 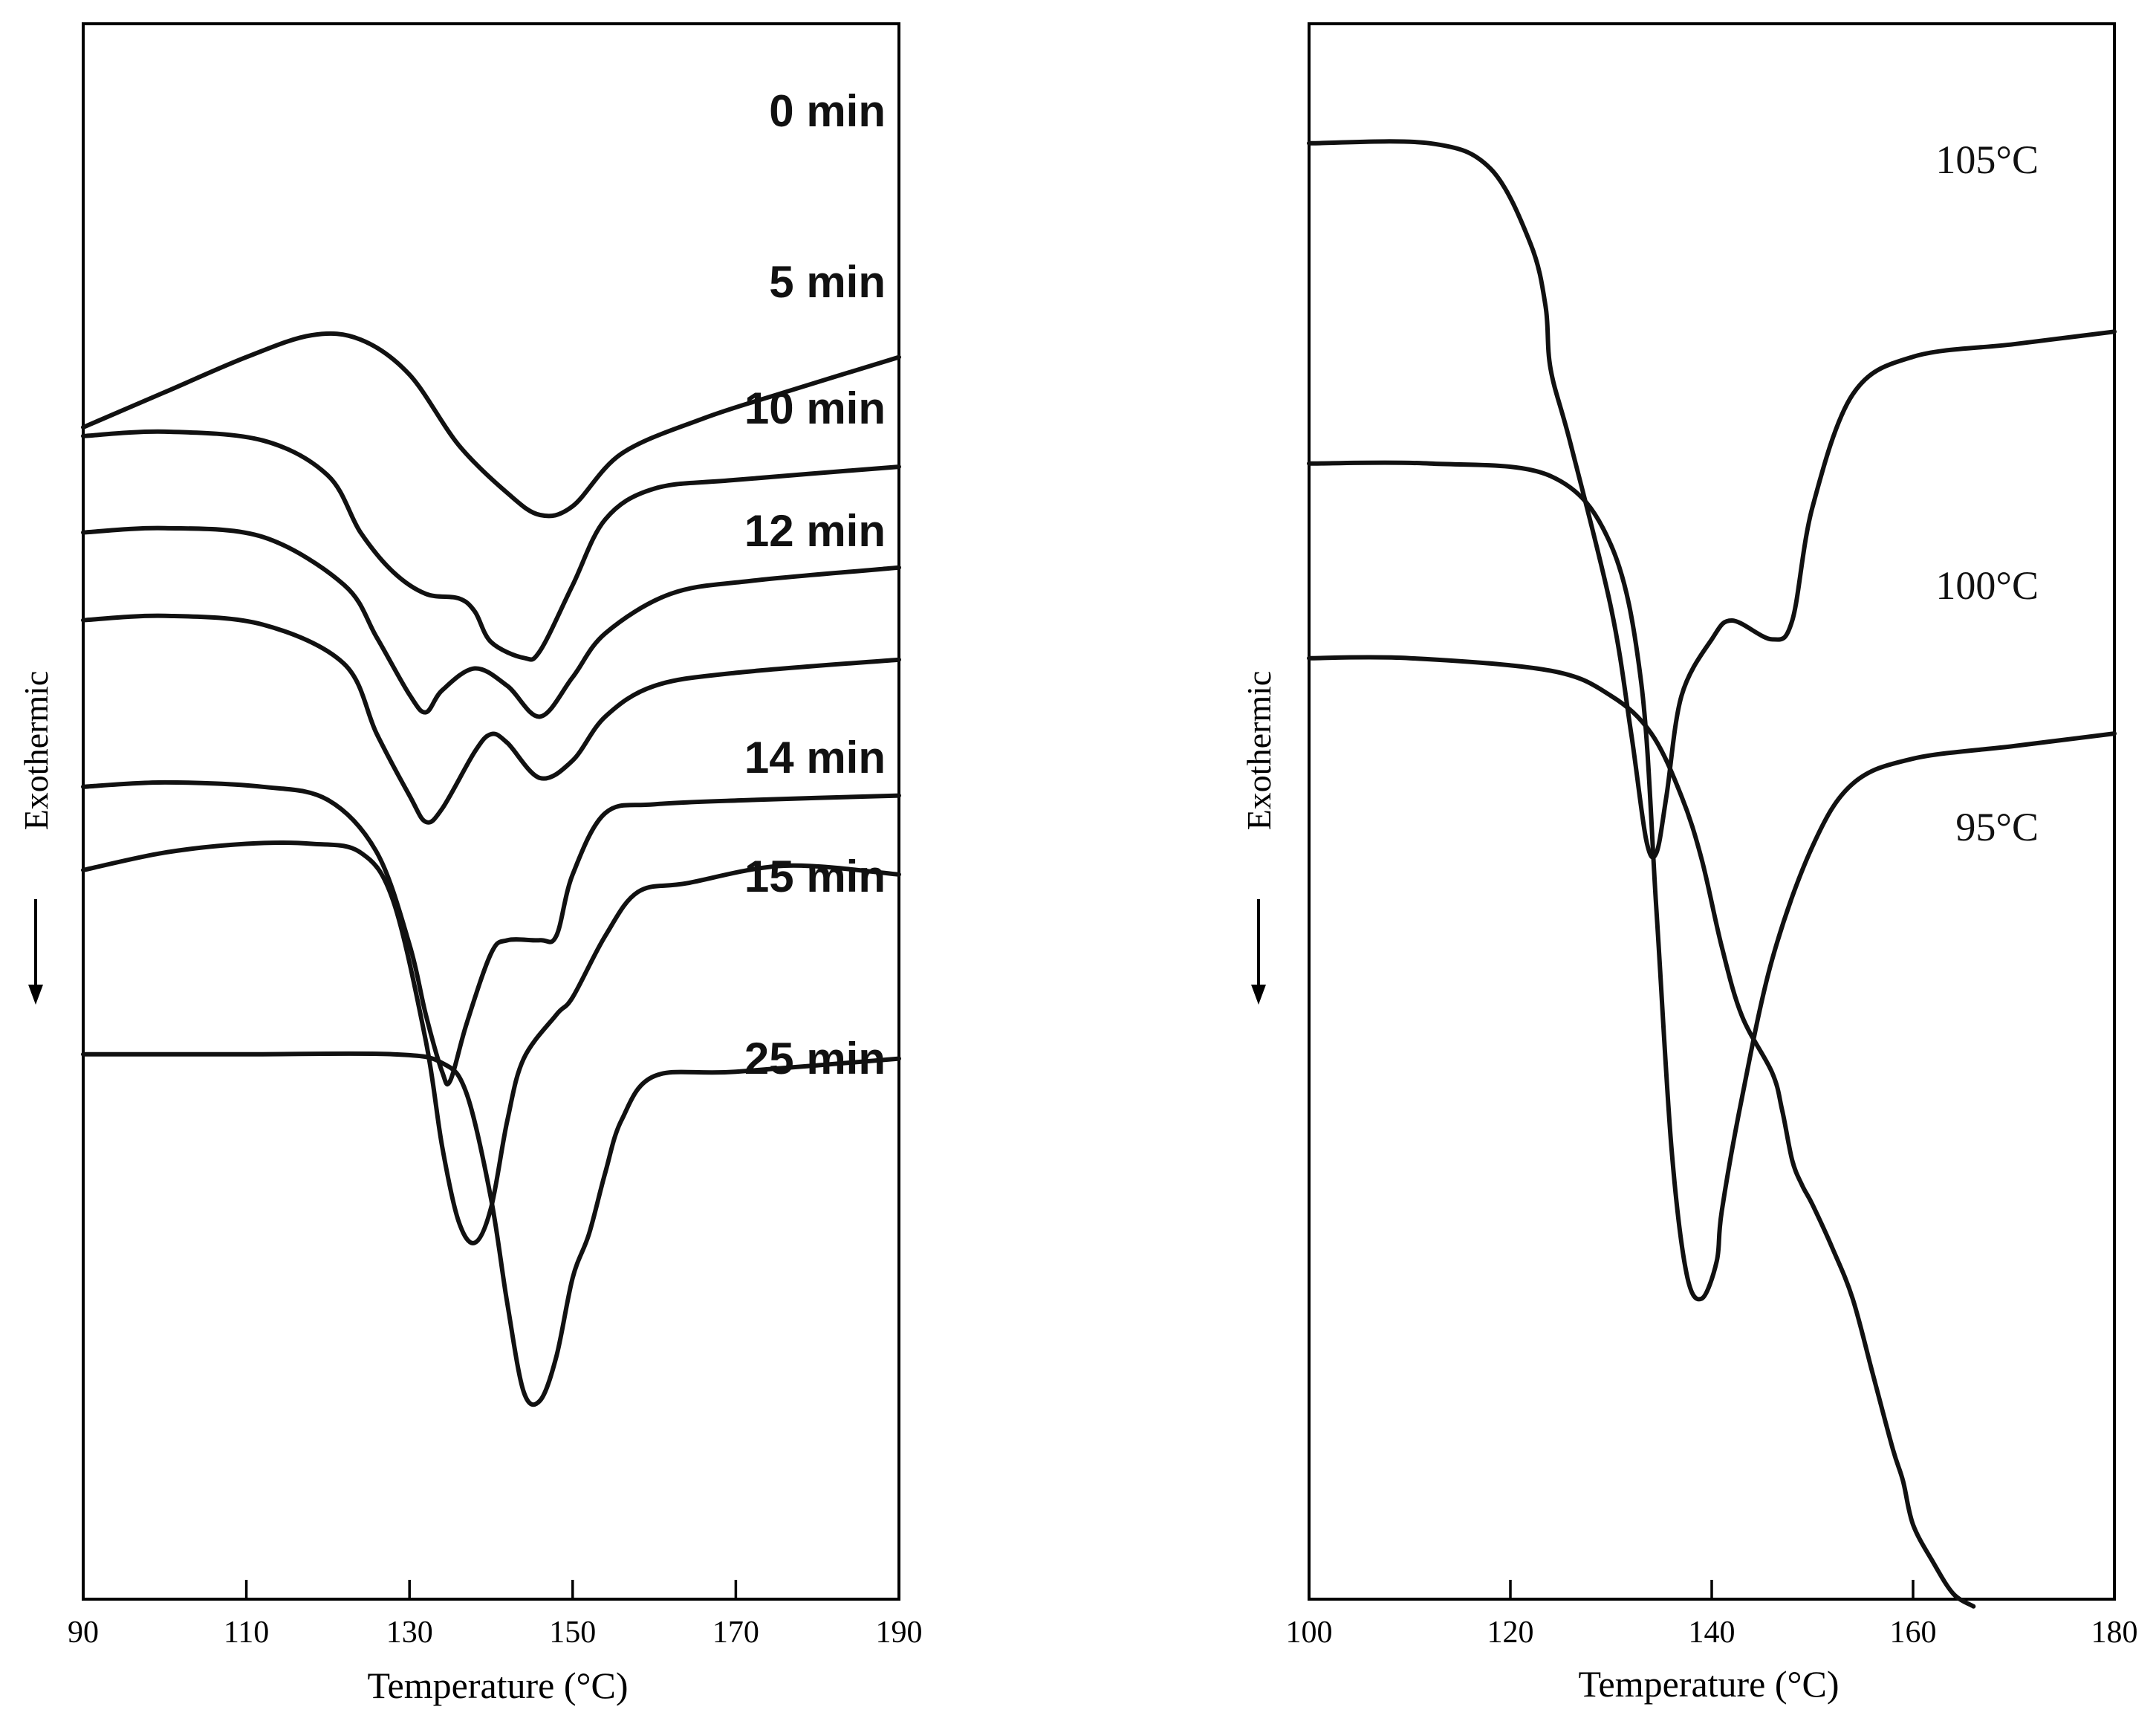 I want to click on left-series-15-min, so click(x=491, y=1042).